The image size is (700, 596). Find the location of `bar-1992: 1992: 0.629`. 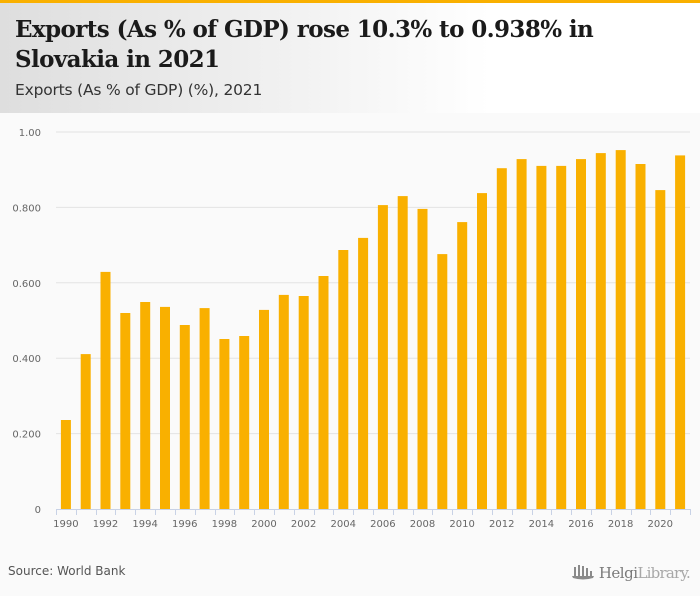

bar-1992: 1992: 0.629 is located at coordinates (105, 390).